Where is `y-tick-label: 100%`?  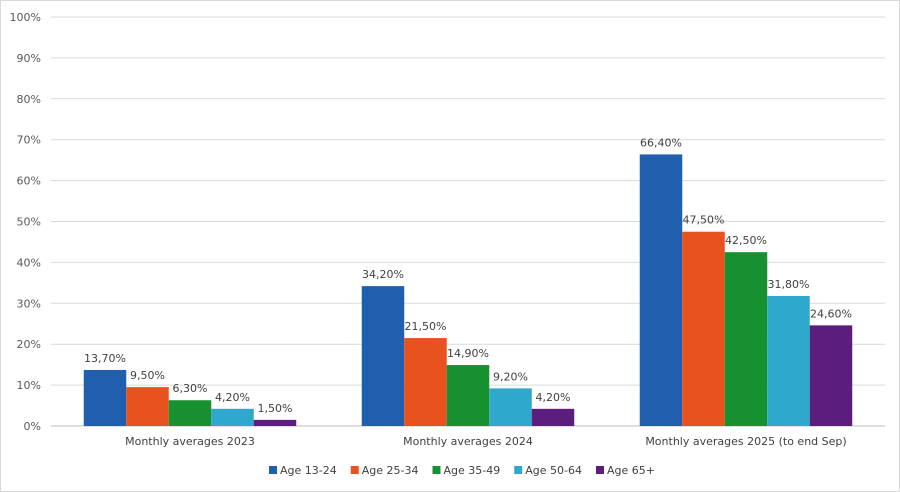
y-tick-label: 100% is located at coordinates (25, 17).